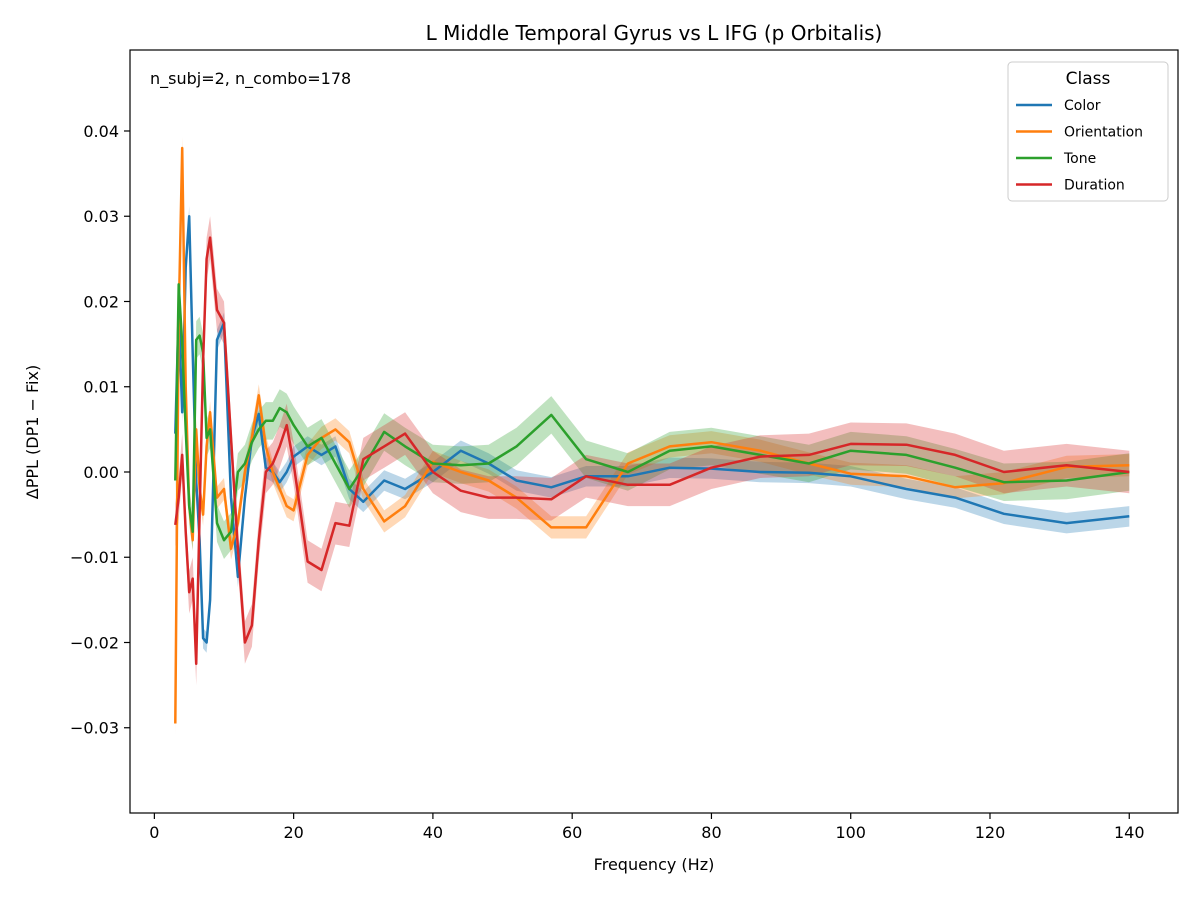 This screenshot has height=900, width=1200. I want to click on y-axis: −0.03 −0.02 −0.01 0.00 0.01 0.02 0.03 0.04, so click(100, 430).